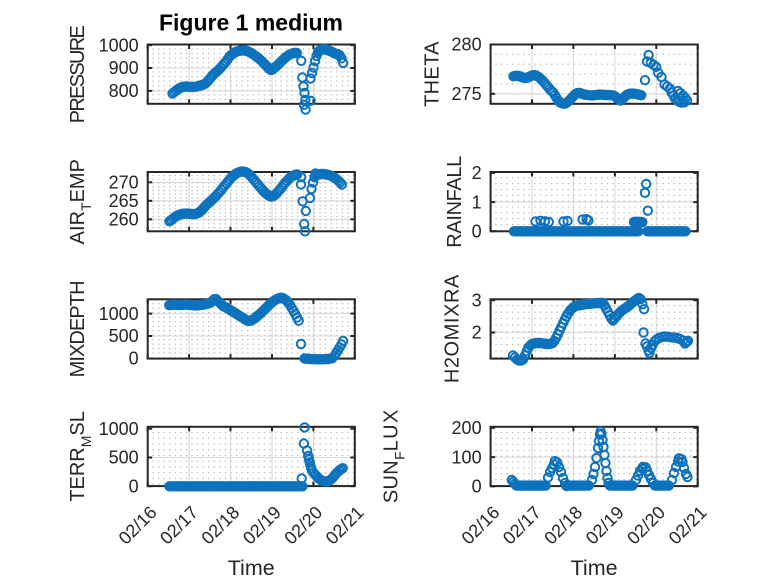 Image resolution: width=778 pixels, height=583 pixels. I want to click on svg-text: PRESSURE, so click(78, 74).